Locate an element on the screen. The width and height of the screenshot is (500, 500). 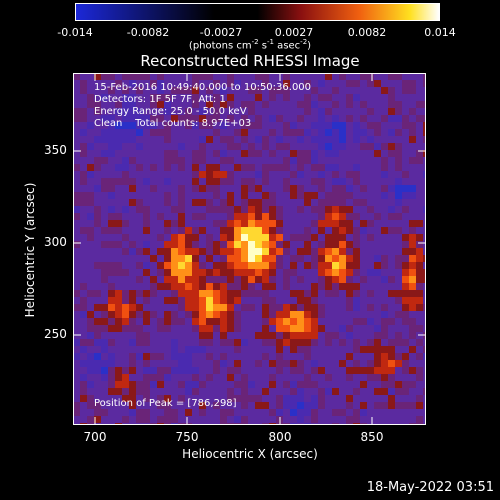
x-tick-label: 800 is located at coordinates (280, 437).